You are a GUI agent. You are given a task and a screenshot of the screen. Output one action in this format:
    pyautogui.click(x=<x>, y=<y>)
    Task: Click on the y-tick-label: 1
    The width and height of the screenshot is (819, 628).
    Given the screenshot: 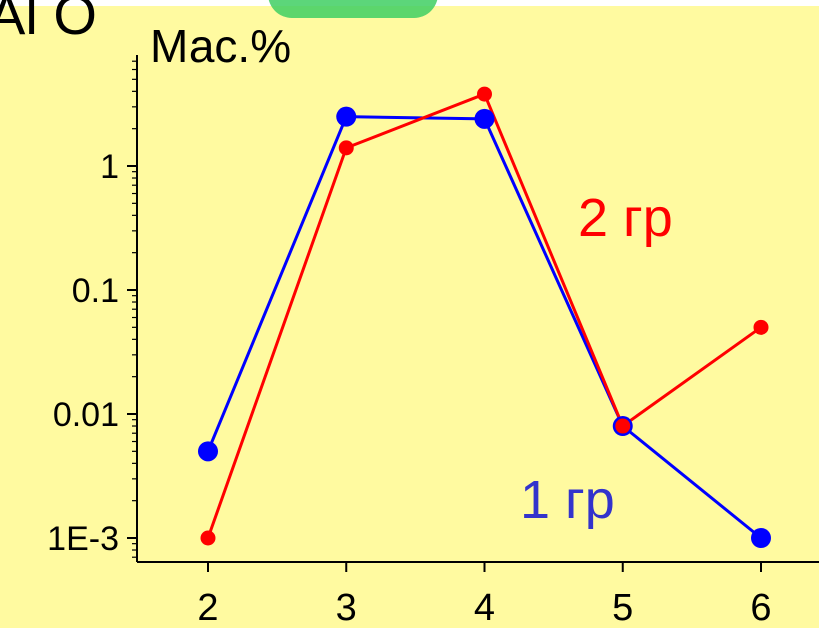 What is the action you would take?
    pyautogui.click(x=109, y=167)
    